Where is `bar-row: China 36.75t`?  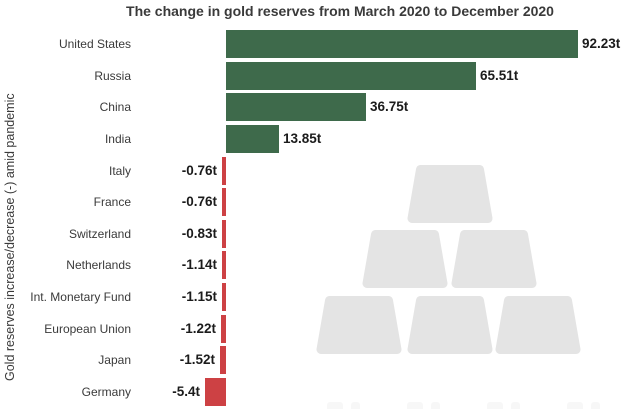
bar-row: China 36.75t is located at coordinates (320, 107).